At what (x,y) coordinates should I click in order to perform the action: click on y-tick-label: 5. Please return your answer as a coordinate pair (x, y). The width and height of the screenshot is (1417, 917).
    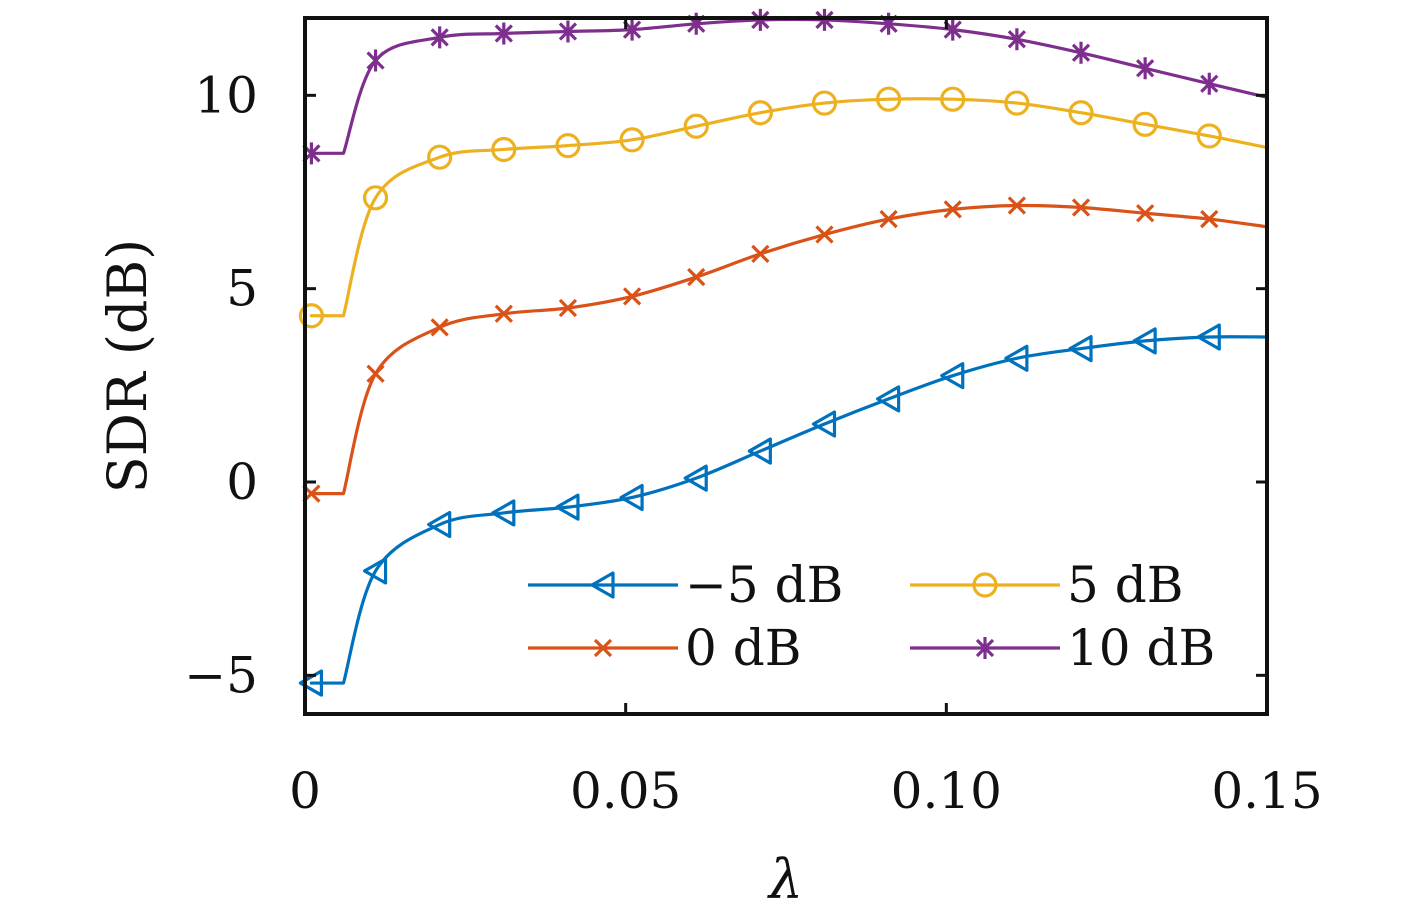
    Looking at the image, I should click on (242, 289).